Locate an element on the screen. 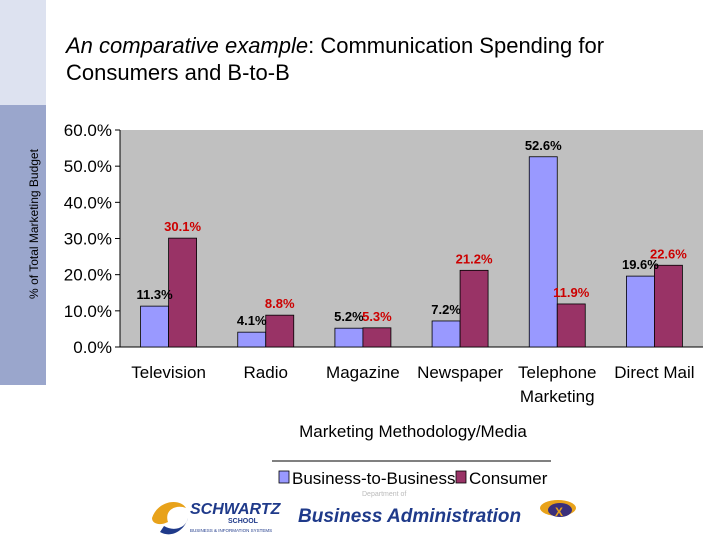 The image size is (720, 540). data-label-consumer: 11.9% is located at coordinates (571, 292).